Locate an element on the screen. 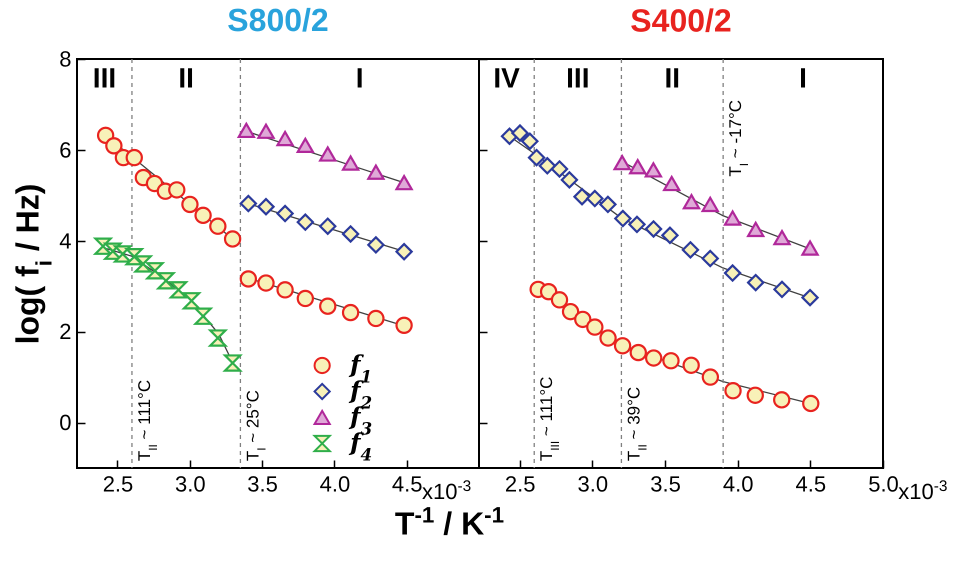  chart-title: S800/2 is located at coordinates (278, 20).